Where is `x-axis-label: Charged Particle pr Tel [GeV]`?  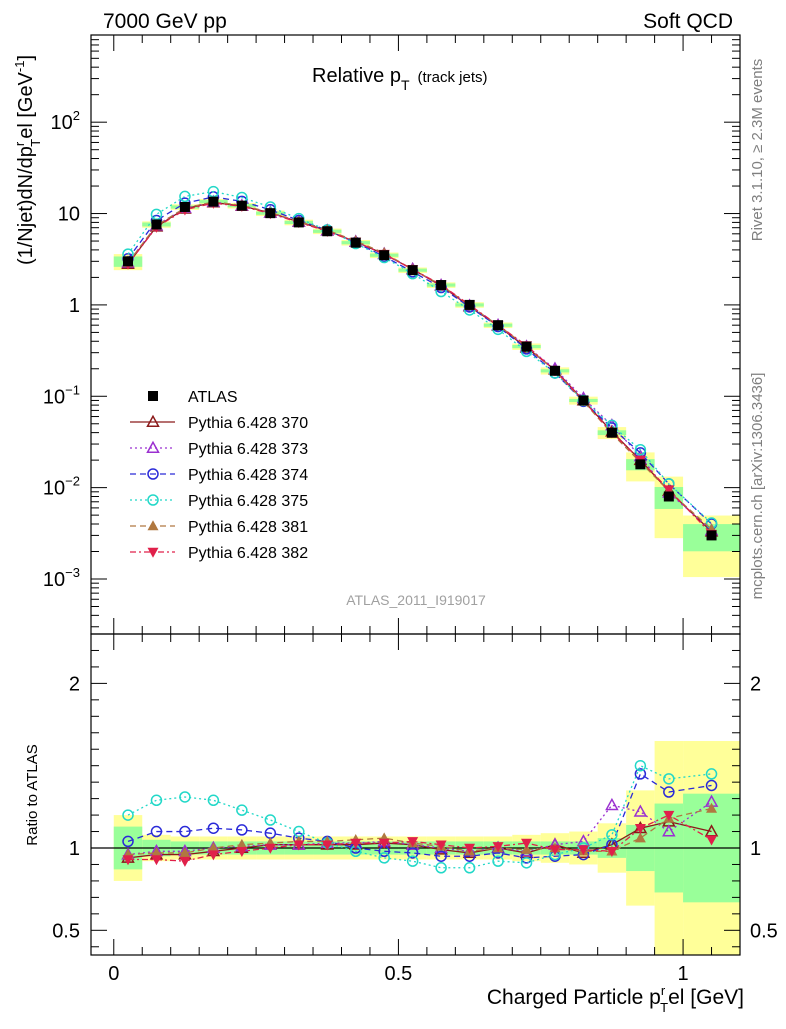 x-axis-label: Charged Particle pr Tel [GeV] is located at coordinates (615, 999).